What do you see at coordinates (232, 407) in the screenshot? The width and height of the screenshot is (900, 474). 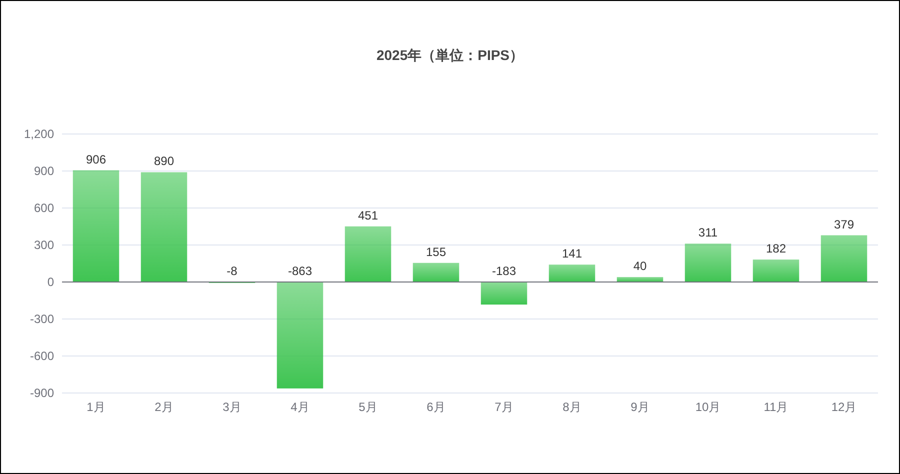 I see `x-tick-label: 3月` at bounding box center [232, 407].